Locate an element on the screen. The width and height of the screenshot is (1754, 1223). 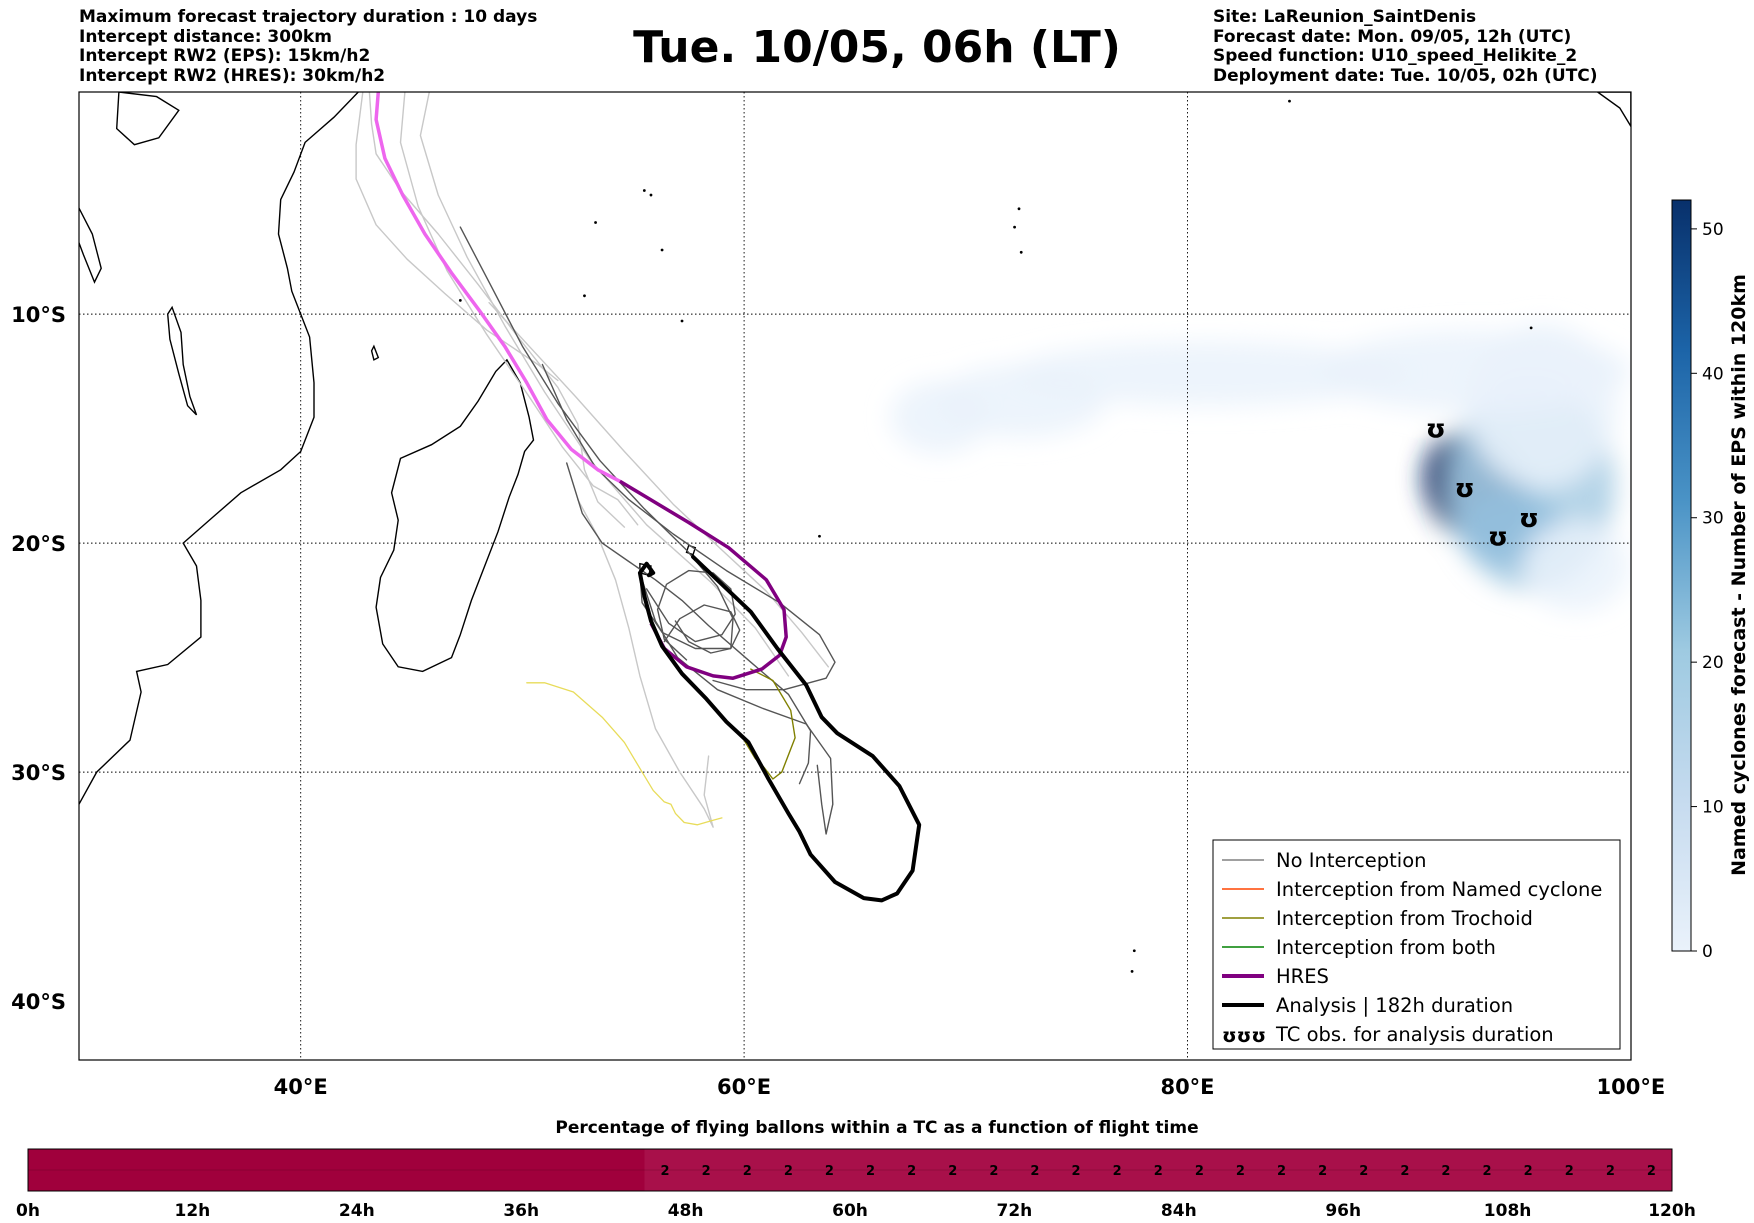
flight-time-tick-label: 36h is located at coordinates (521, 1211).